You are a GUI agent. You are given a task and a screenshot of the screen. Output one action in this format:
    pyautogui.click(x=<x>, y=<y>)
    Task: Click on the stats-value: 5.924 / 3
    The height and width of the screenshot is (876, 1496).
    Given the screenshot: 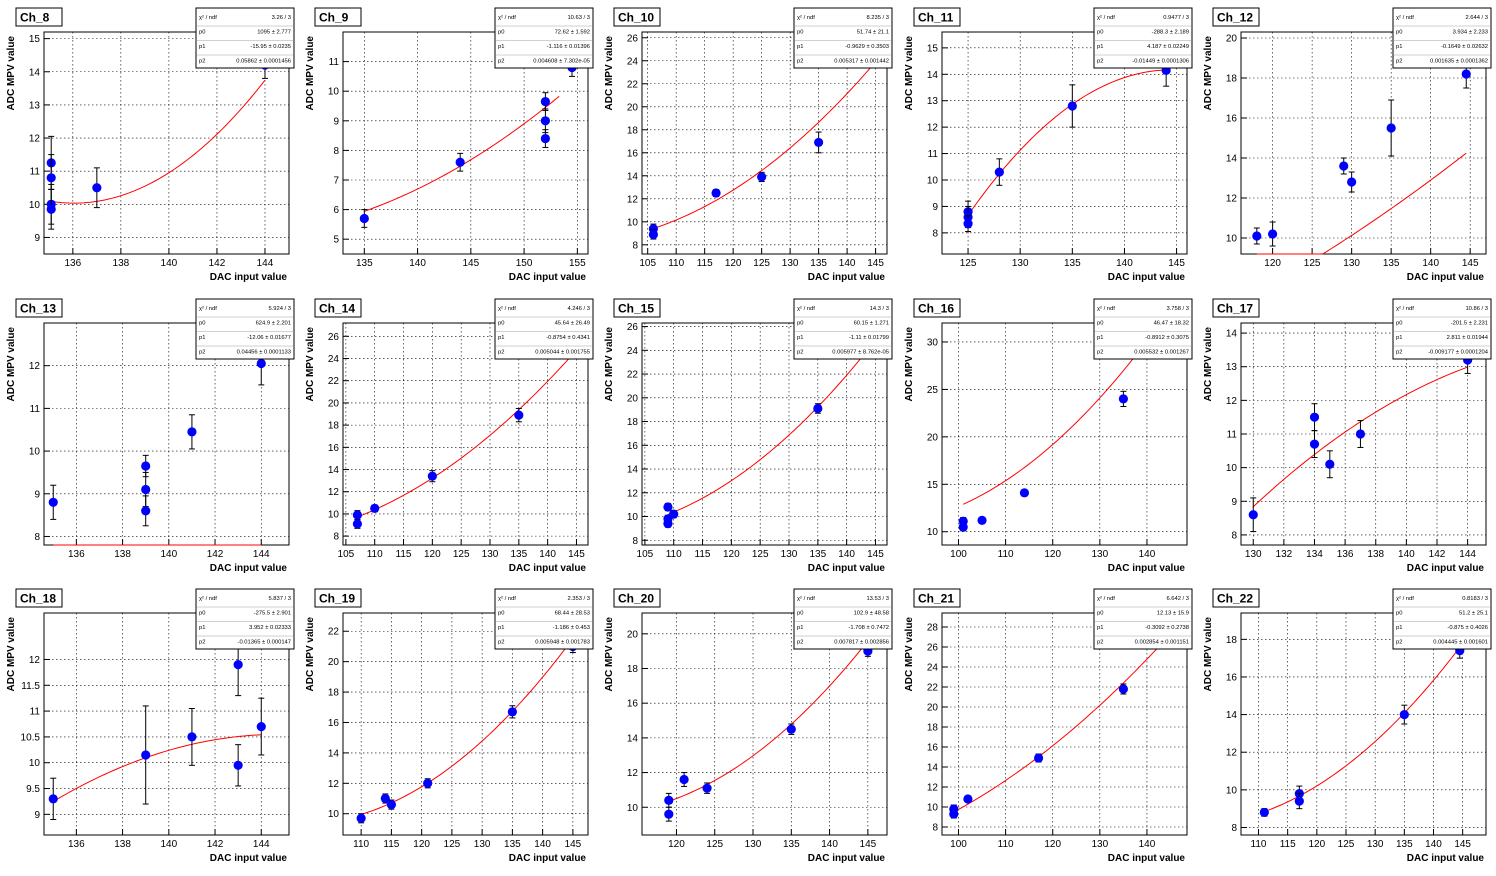 What is the action you would take?
    pyautogui.click(x=279, y=309)
    